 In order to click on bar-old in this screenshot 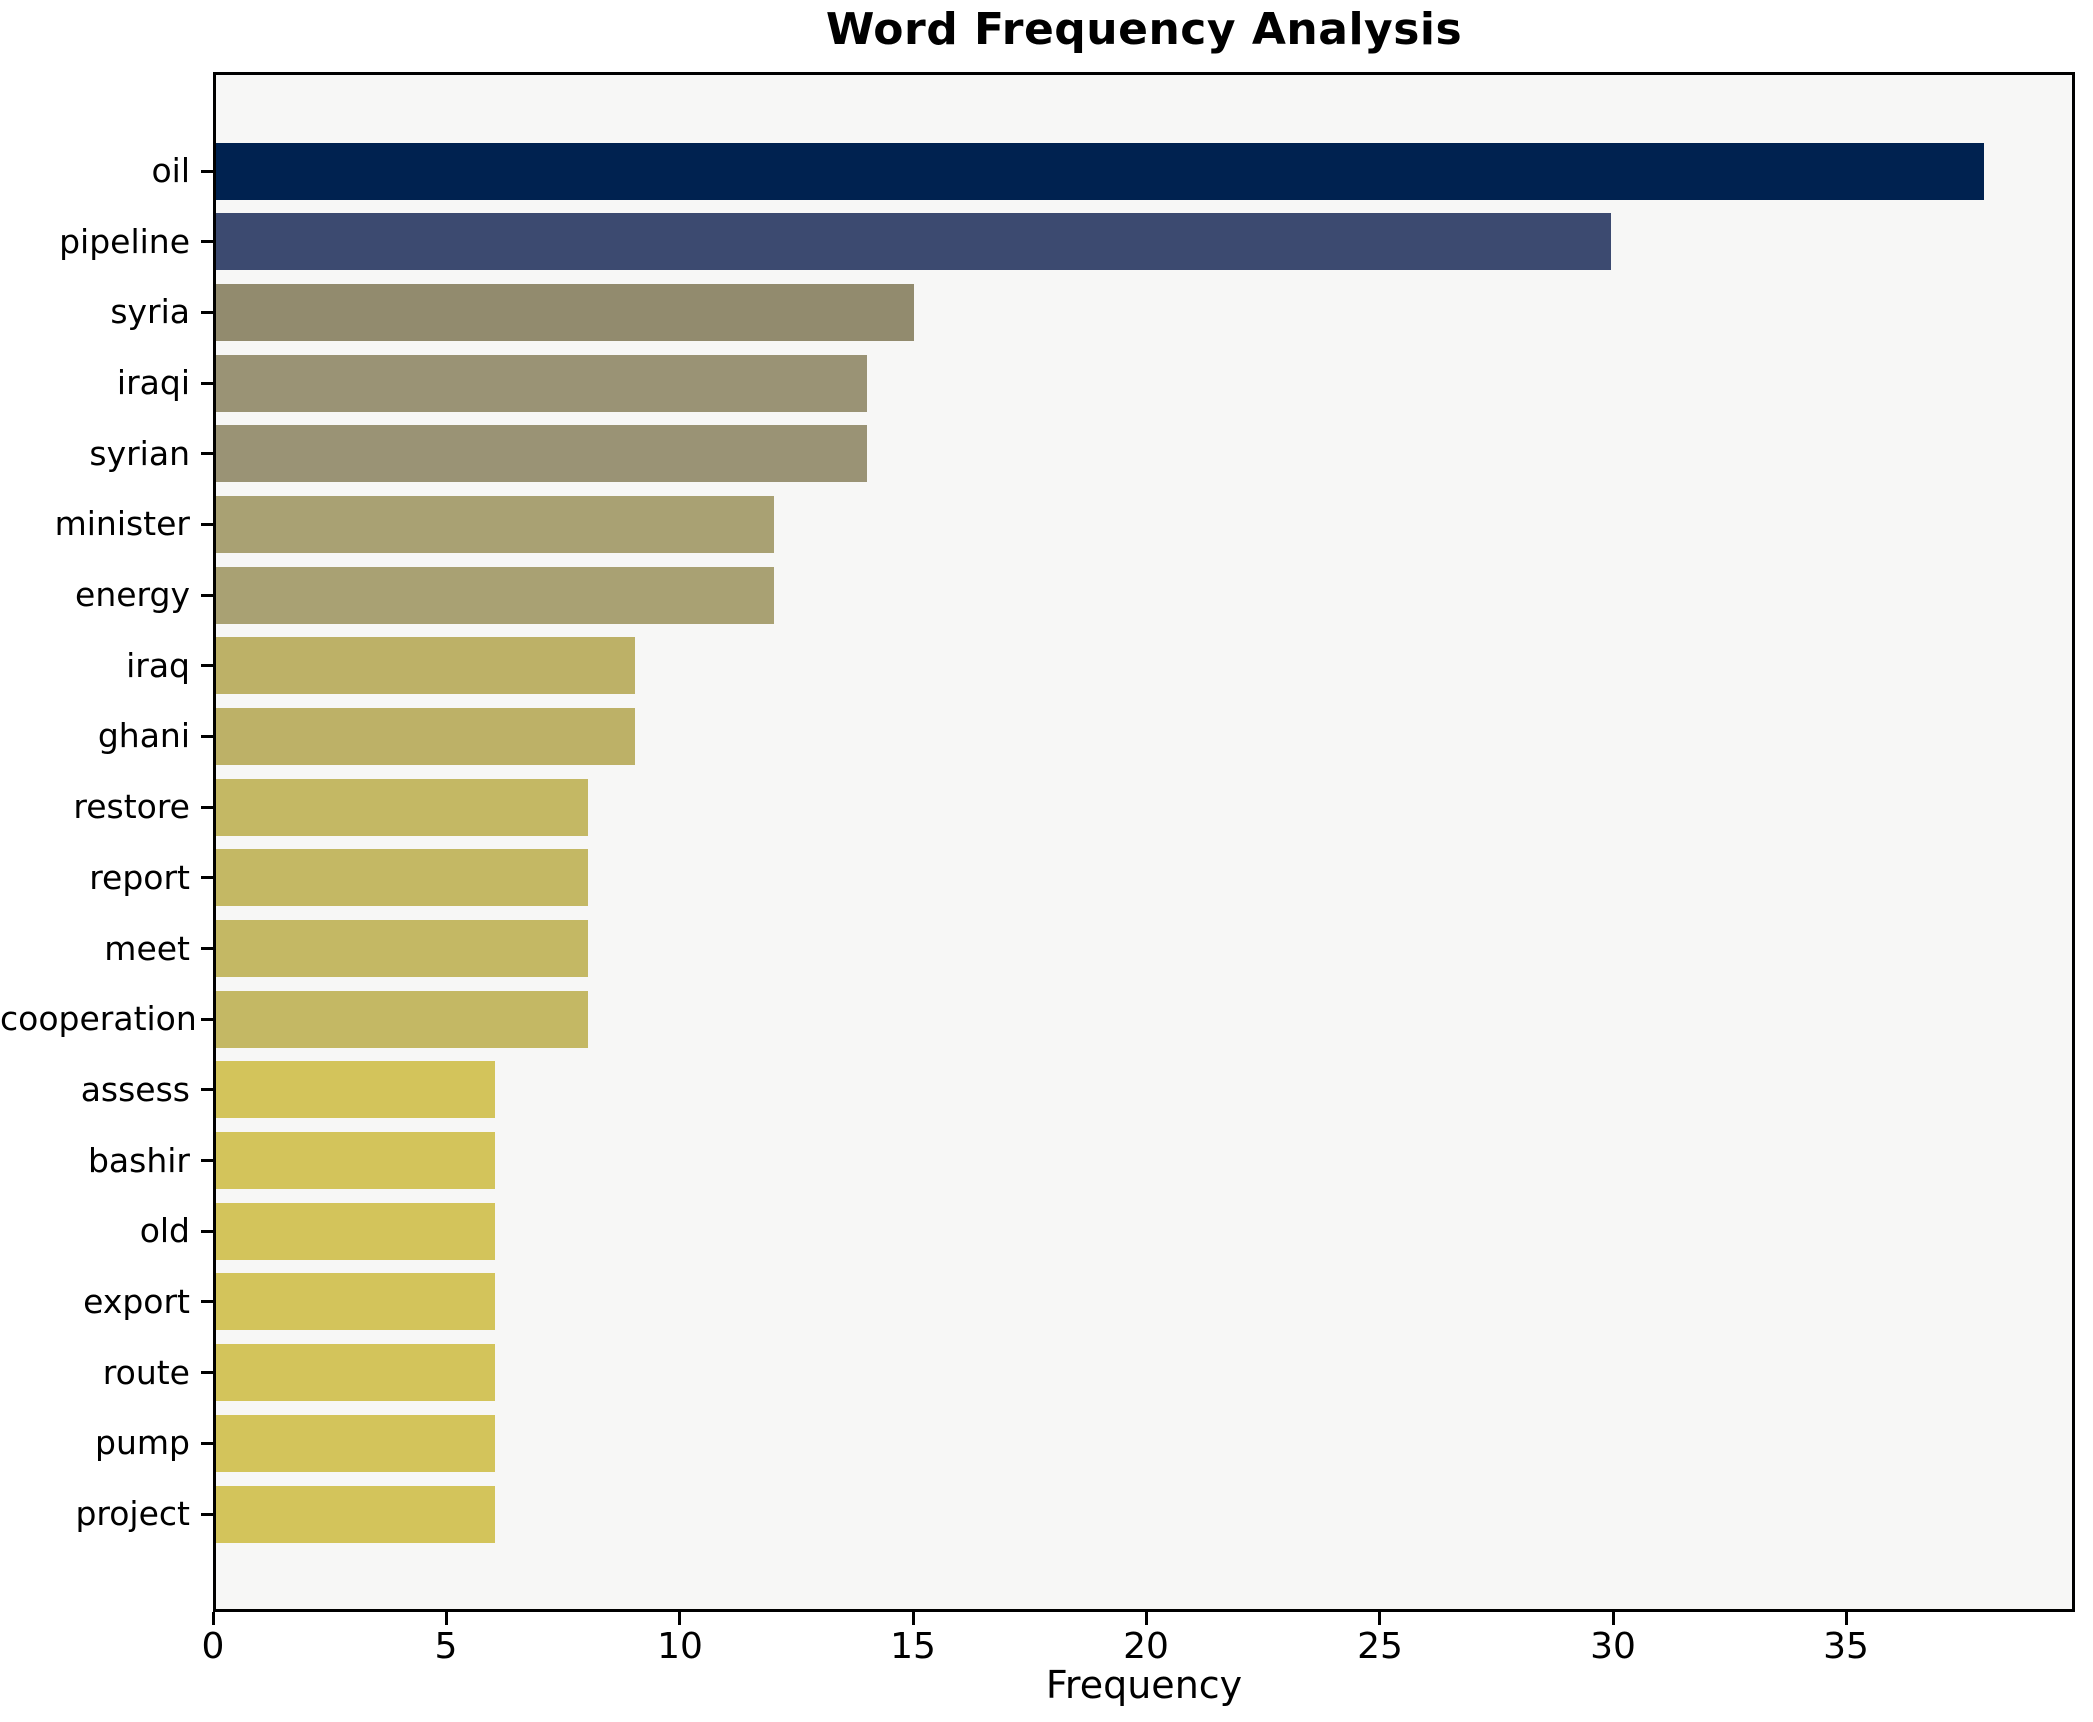, I will do `click(355, 1231)`.